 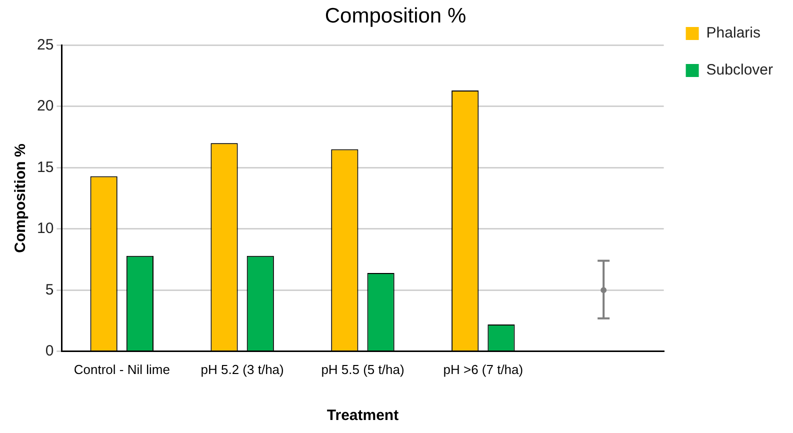 What do you see at coordinates (733, 33) in the screenshot?
I see `legend-label: Phalaris` at bounding box center [733, 33].